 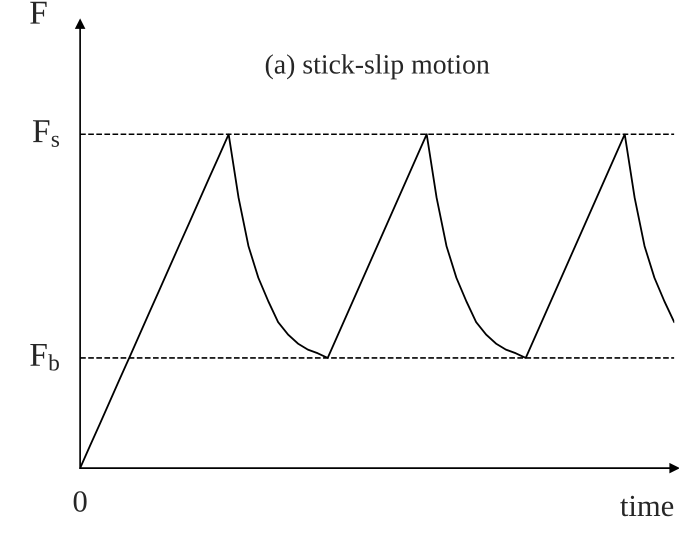 I want to click on ref-line-label: F$_{s}$, so click(x=46, y=133).